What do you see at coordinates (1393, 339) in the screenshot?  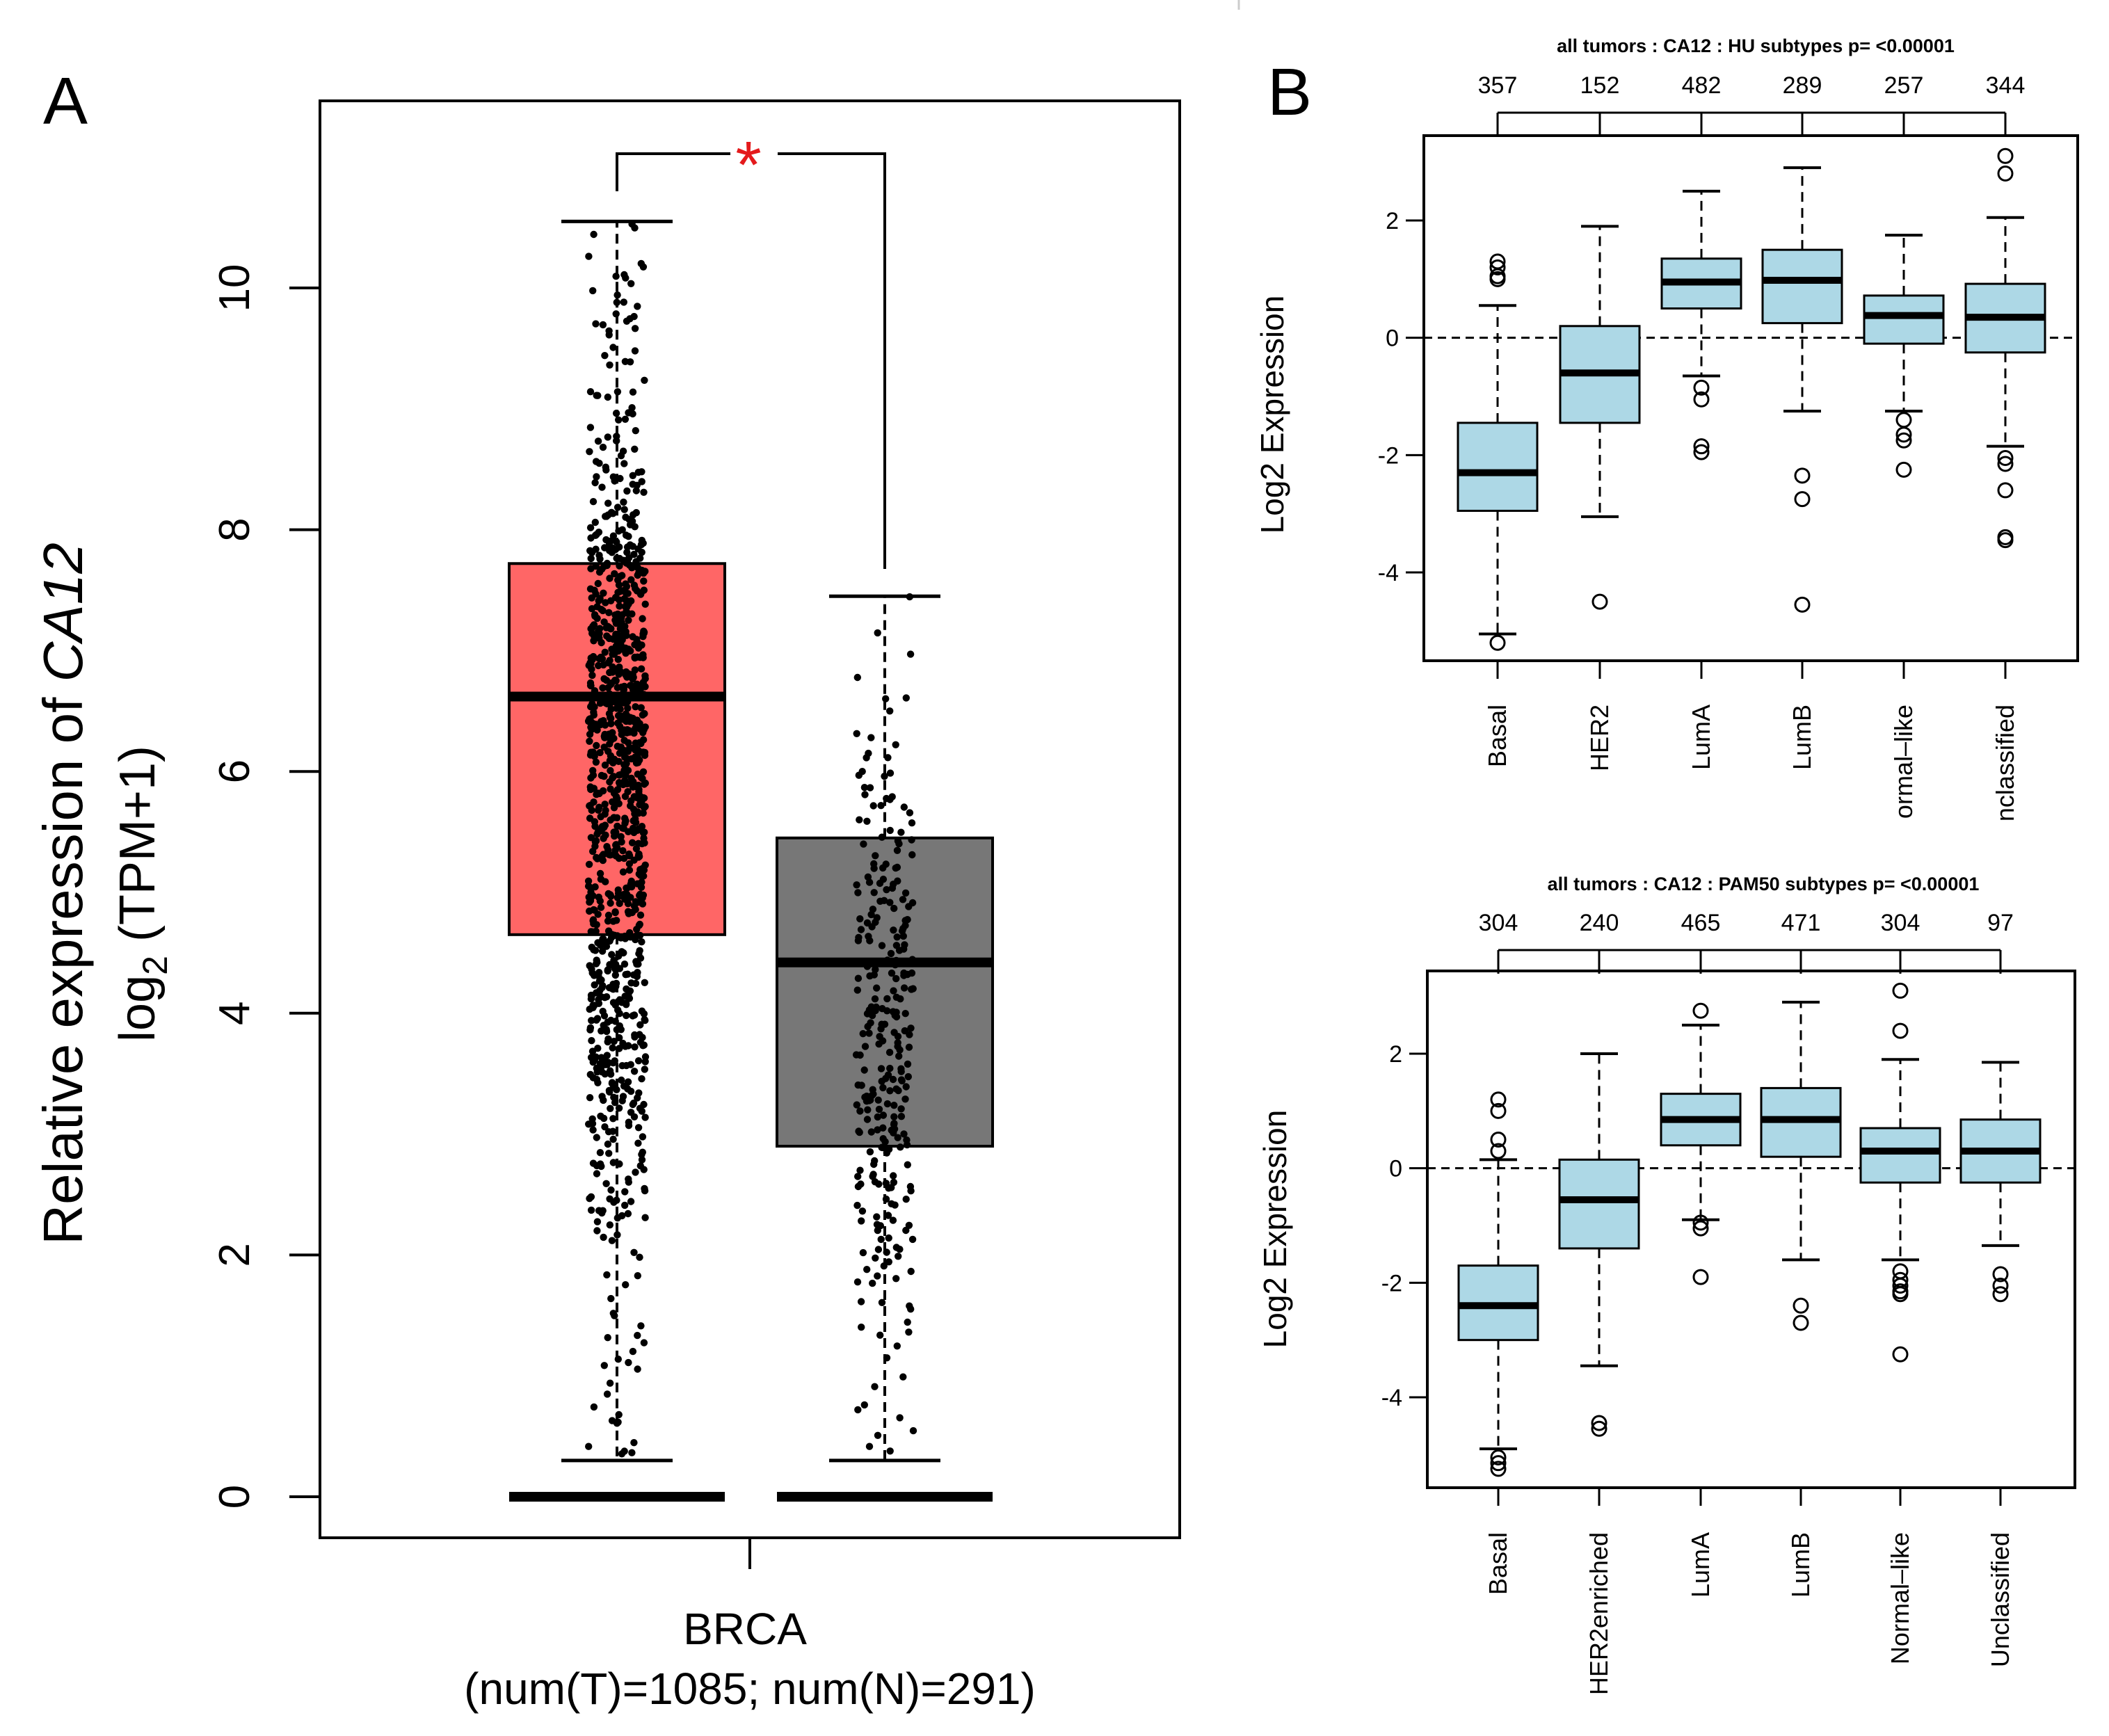 I see `y-tick-label: 0` at bounding box center [1393, 339].